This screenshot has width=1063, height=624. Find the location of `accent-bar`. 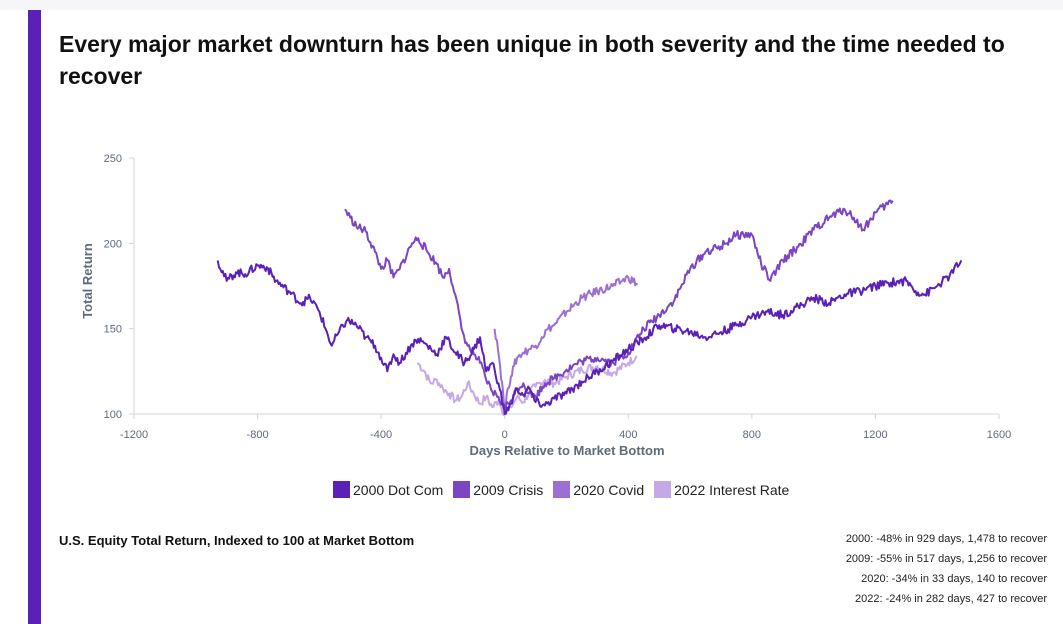

accent-bar is located at coordinates (34, 317).